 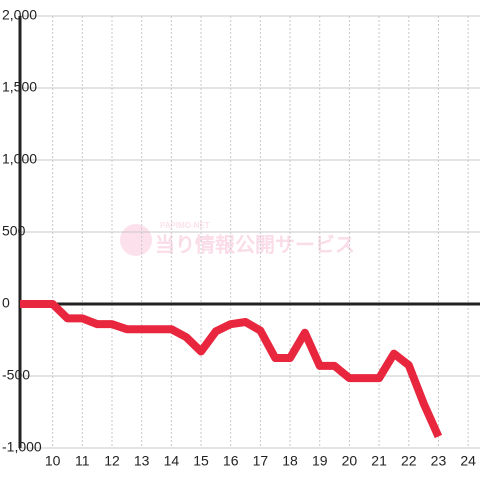 What do you see at coordinates (290, 461) in the screenshot?
I see `x-tick-label: 18` at bounding box center [290, 461].